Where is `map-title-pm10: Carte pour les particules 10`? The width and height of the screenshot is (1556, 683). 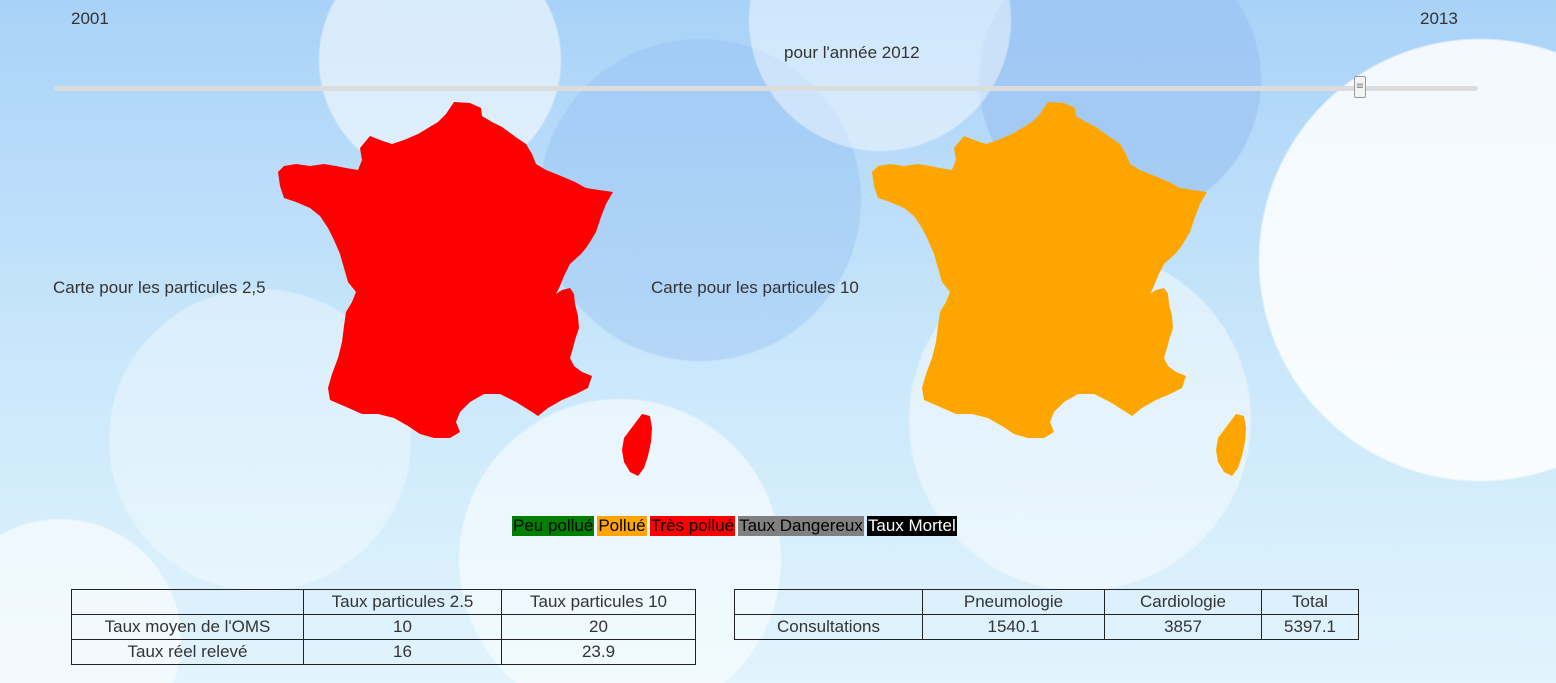
map-title-pm10: Carte pour les particules 10 is located at coordinates (755, 287).